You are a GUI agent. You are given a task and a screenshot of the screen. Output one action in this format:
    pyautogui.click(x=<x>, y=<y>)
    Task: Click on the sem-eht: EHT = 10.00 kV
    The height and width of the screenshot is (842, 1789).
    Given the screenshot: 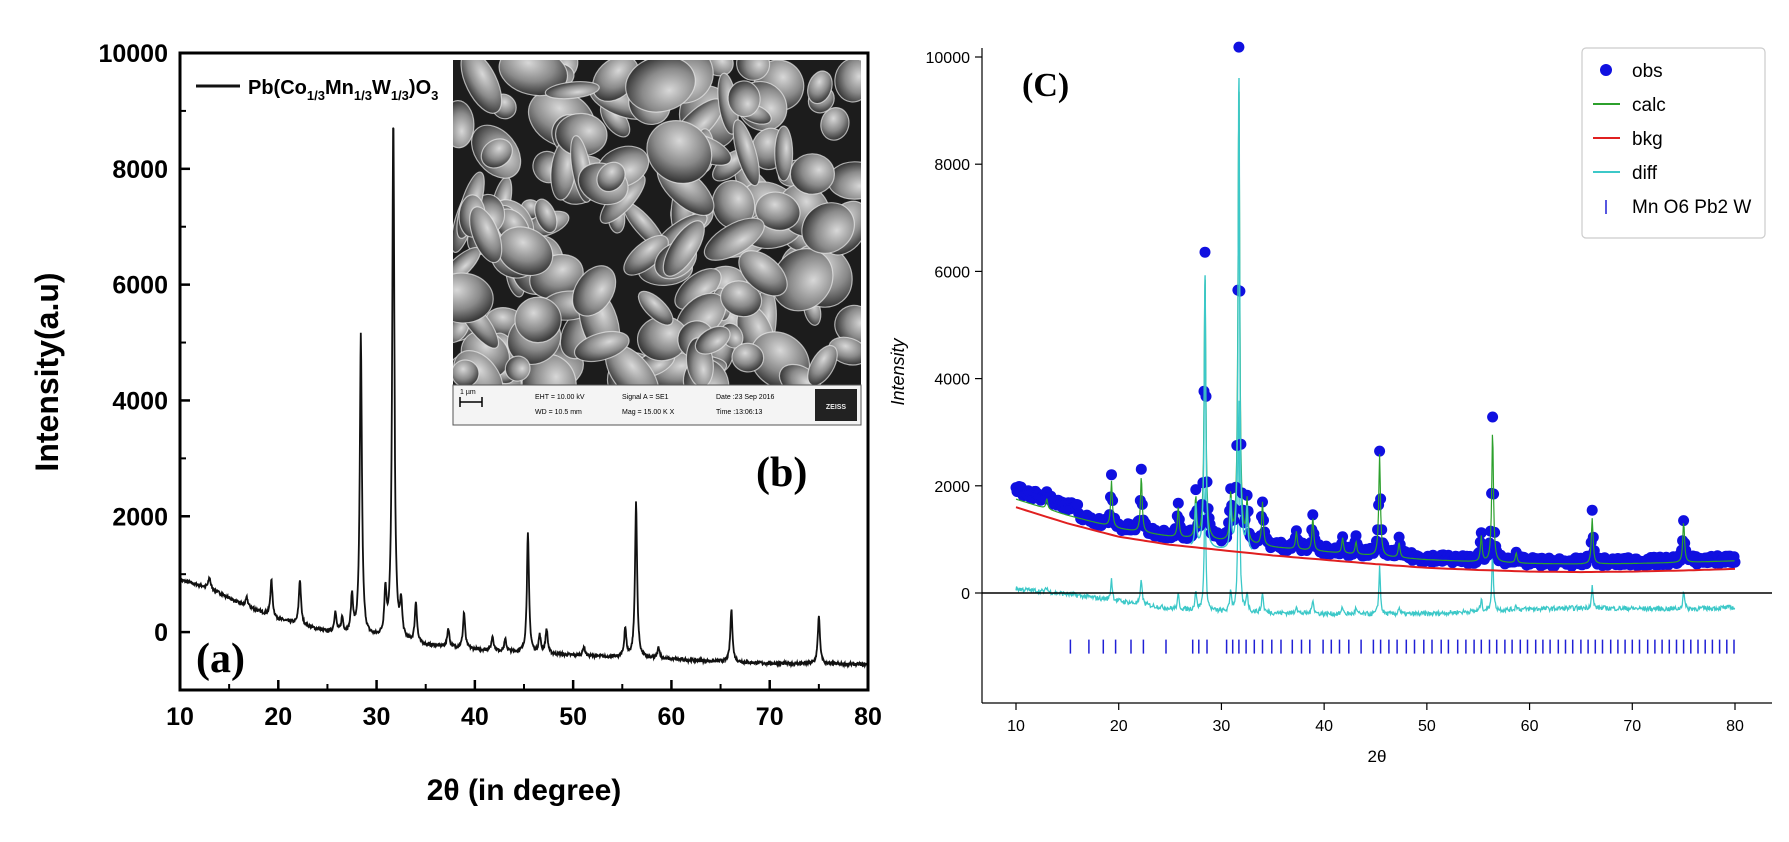 What is the action you would take?
    pyautogui.click(x=560, y=397)
    